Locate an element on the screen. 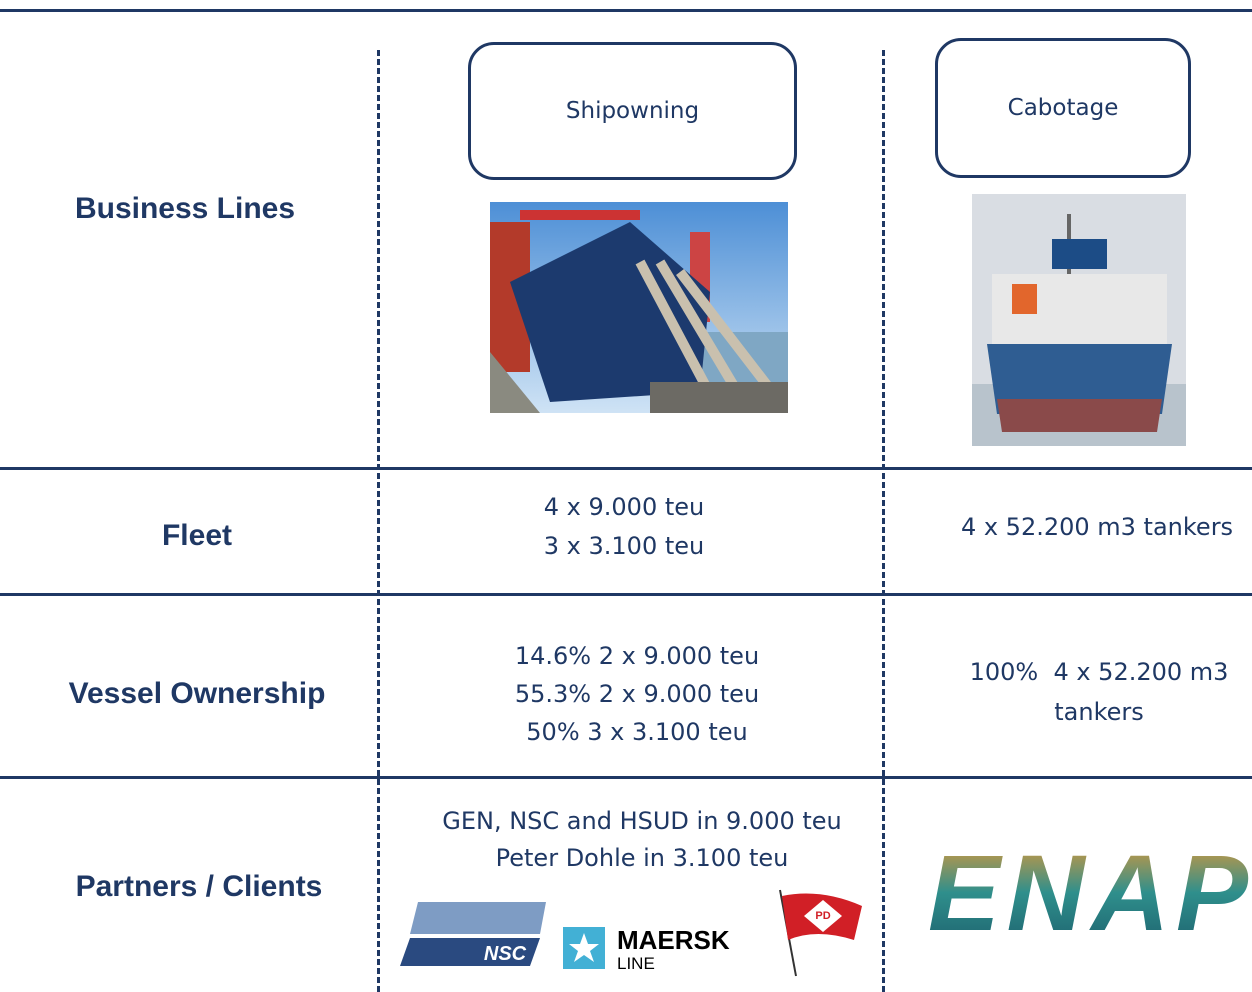 This screenshot has height=992, width=1252. fleet-line: 4 x 52.200 m3 tankers is located at coordinates (1097, 527).